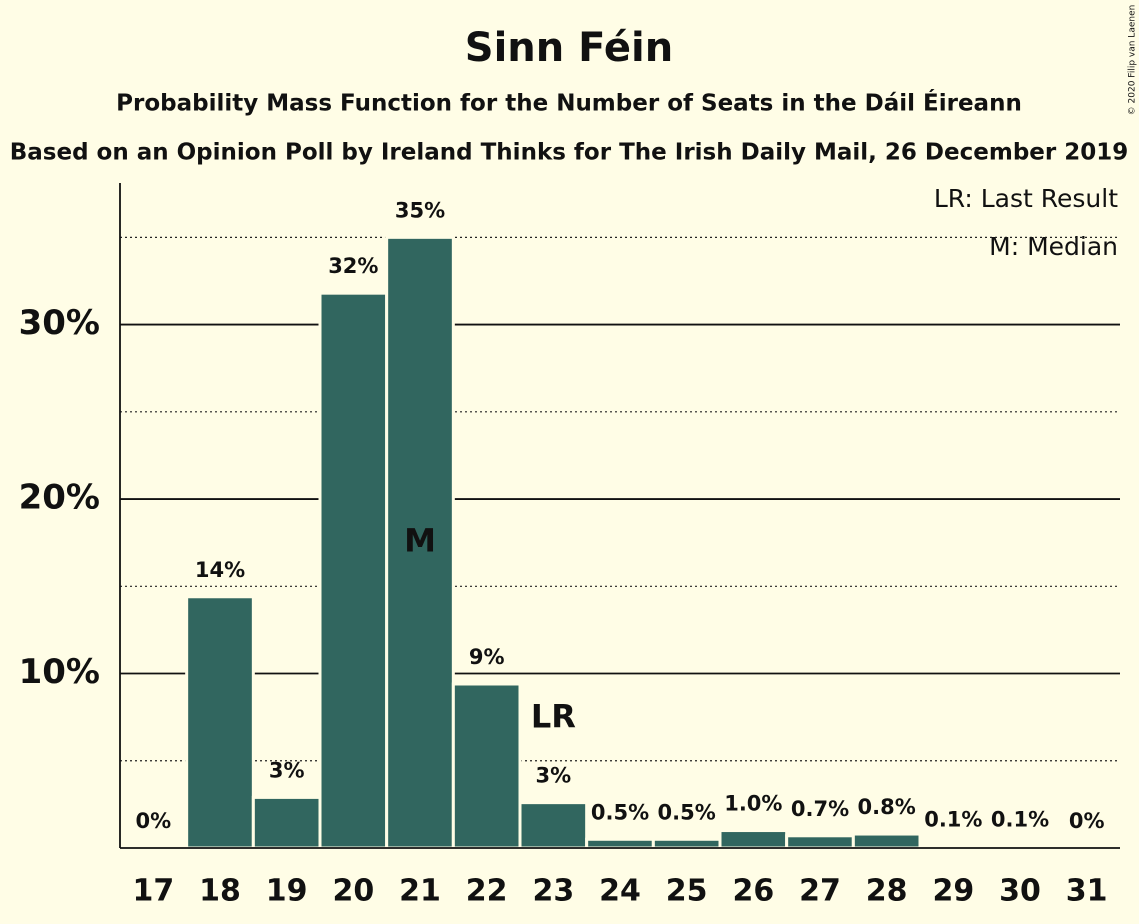 The image size is (1139, 924). What do you see at coordinates (420, 210) in the screenshot?
I see `value-label: 35%` at bounding box center [420, 210].